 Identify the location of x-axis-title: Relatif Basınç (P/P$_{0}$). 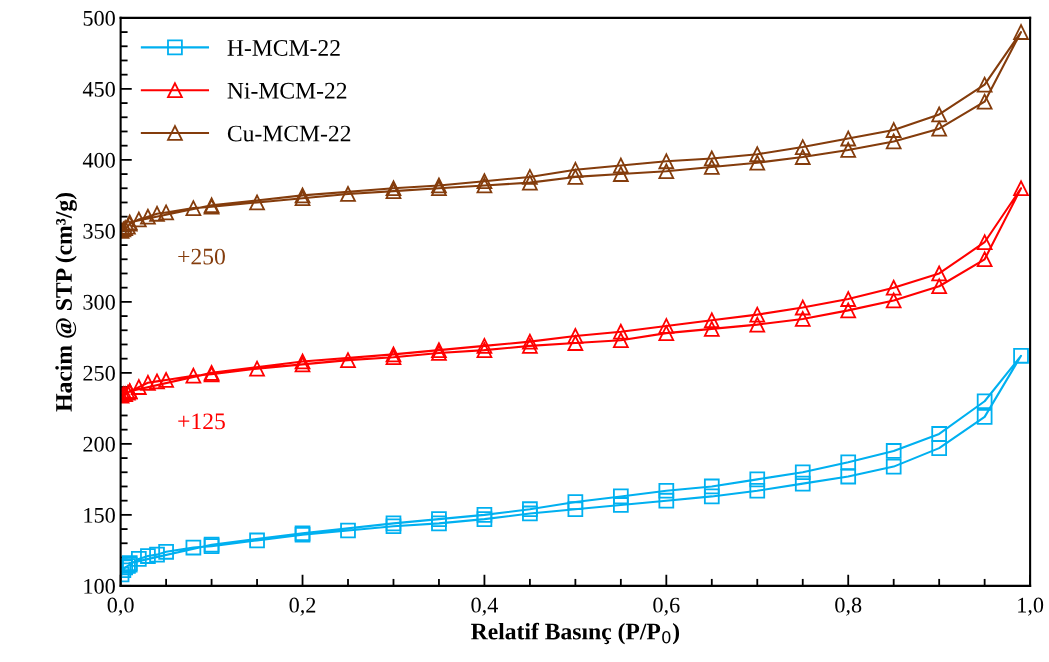
(575, 633).